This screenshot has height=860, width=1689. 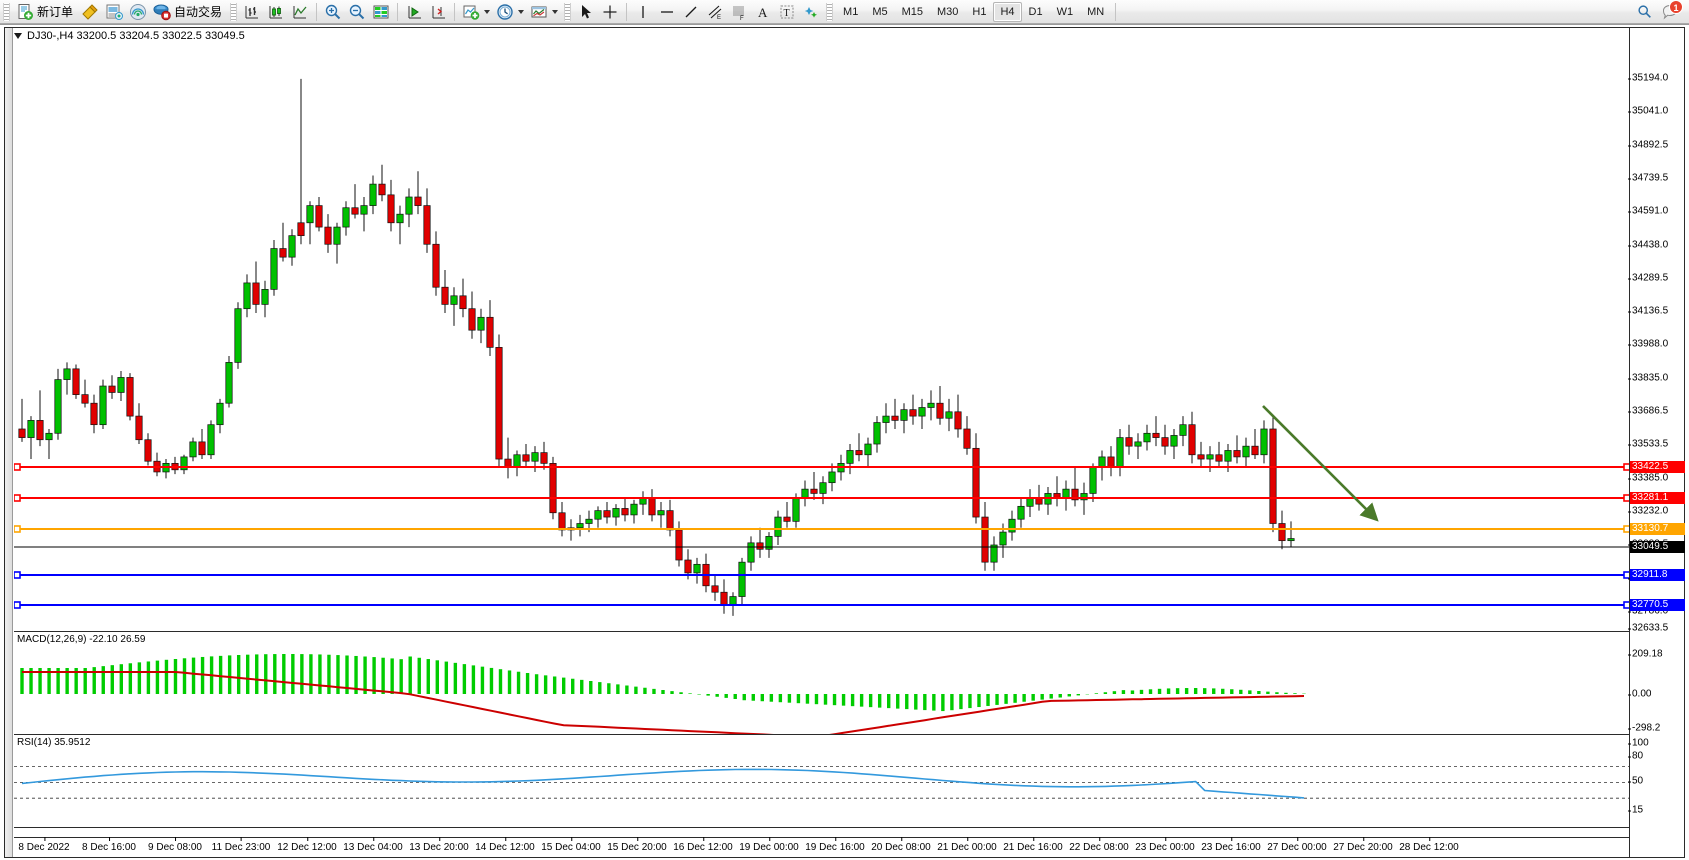 I want to click on timeframe-m5: M5, so click(x=880, y=11).